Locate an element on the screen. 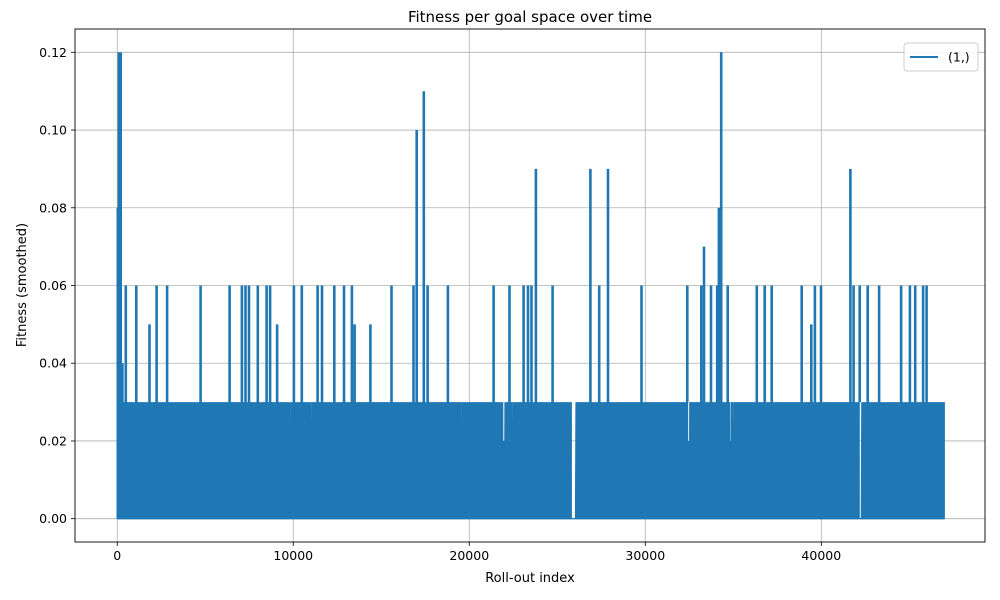 The height and width of the screenshot is (600, 1000). x-tick-label: 20000 is located at coordinates (469, 555).